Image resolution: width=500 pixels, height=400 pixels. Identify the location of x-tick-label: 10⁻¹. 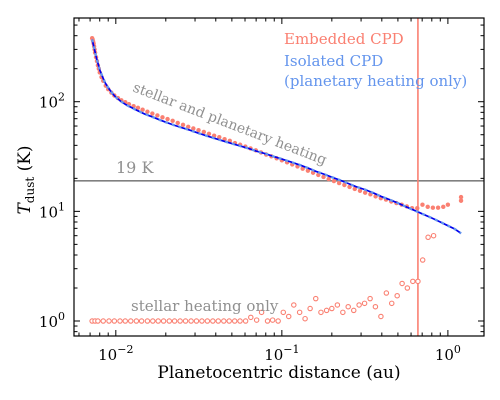
(281, 353).